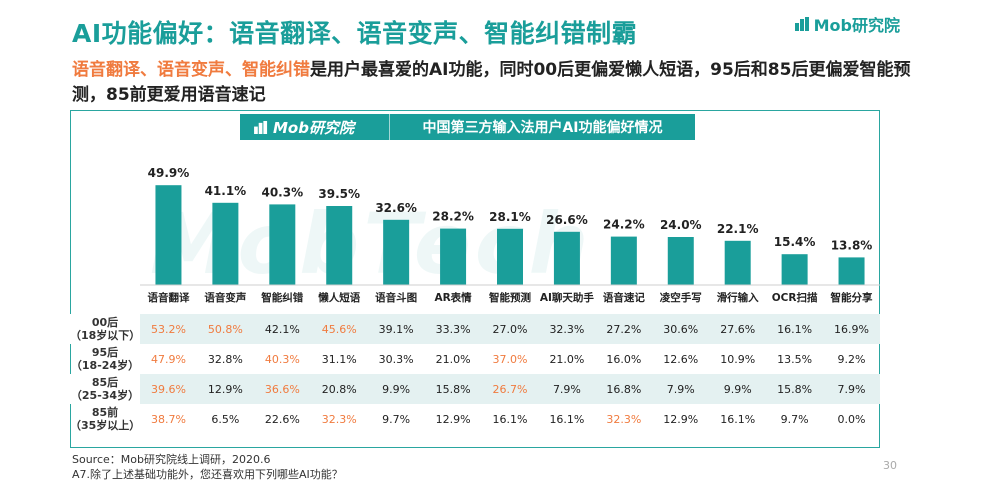 The image size is (1000, 495). I want to click on table-cell: 10.9%, so click(738, 359).